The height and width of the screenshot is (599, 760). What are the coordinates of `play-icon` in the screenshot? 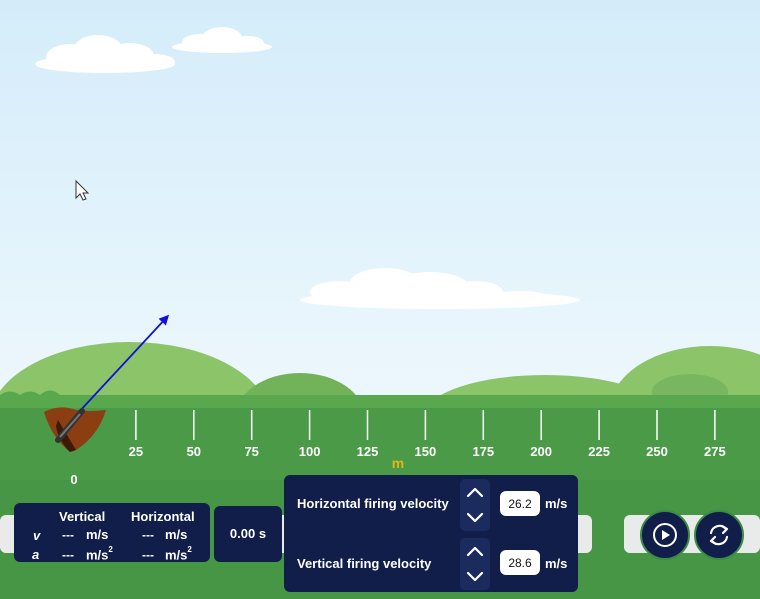 It's located at (665, 535).